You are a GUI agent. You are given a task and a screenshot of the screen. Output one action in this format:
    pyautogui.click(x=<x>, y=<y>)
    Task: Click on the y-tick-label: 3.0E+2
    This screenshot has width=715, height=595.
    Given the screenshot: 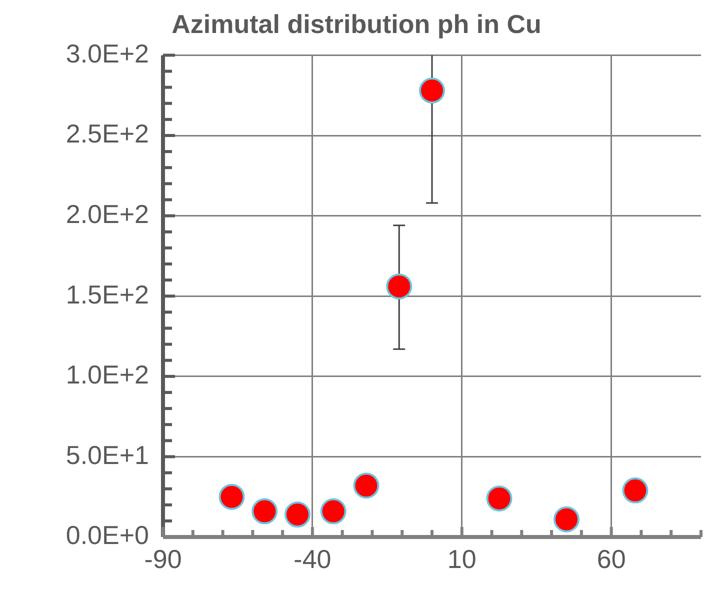 What is the action you would take?
    pyautogui.click(x=107, y=53)
    